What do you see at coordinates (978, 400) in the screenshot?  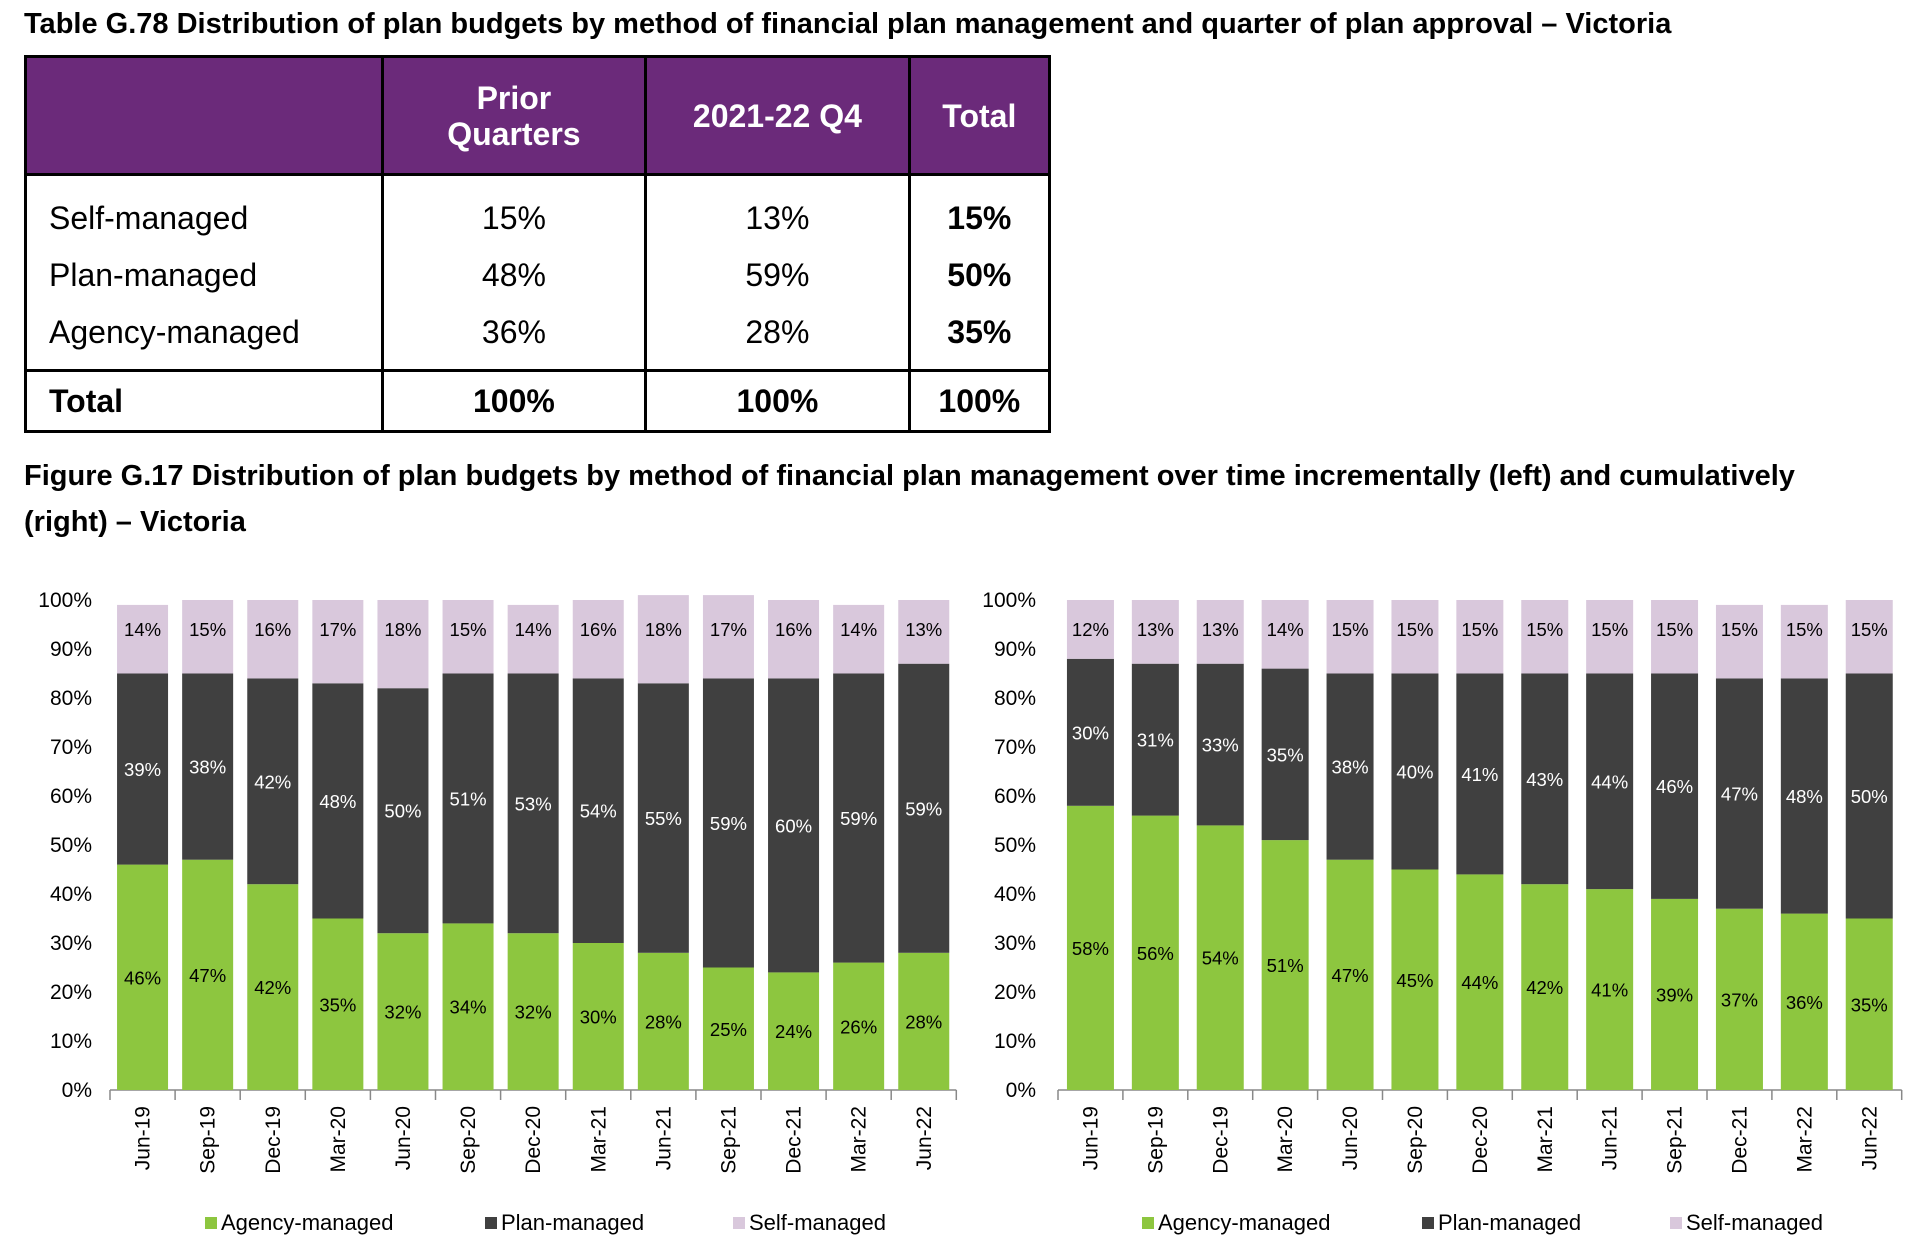 I see `cell-total: 100%` at bounding box center [978, 400].